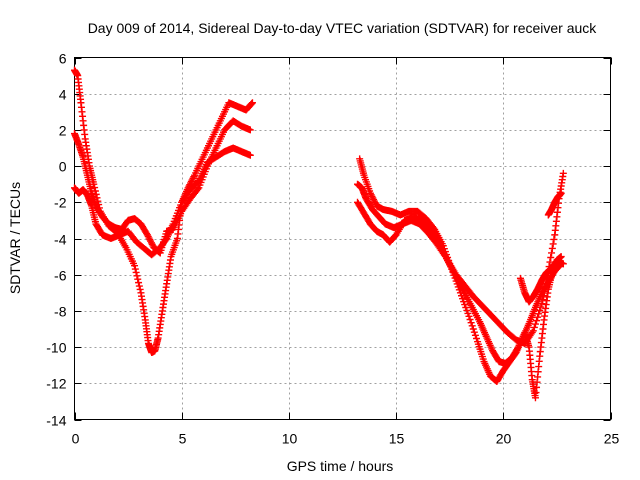 This screenshot has height=480, width=640. I want to click on y-tick-labels: -14 -12 -10 -8 -6 -4 -2 0 2 4 6, so click(56, 240).